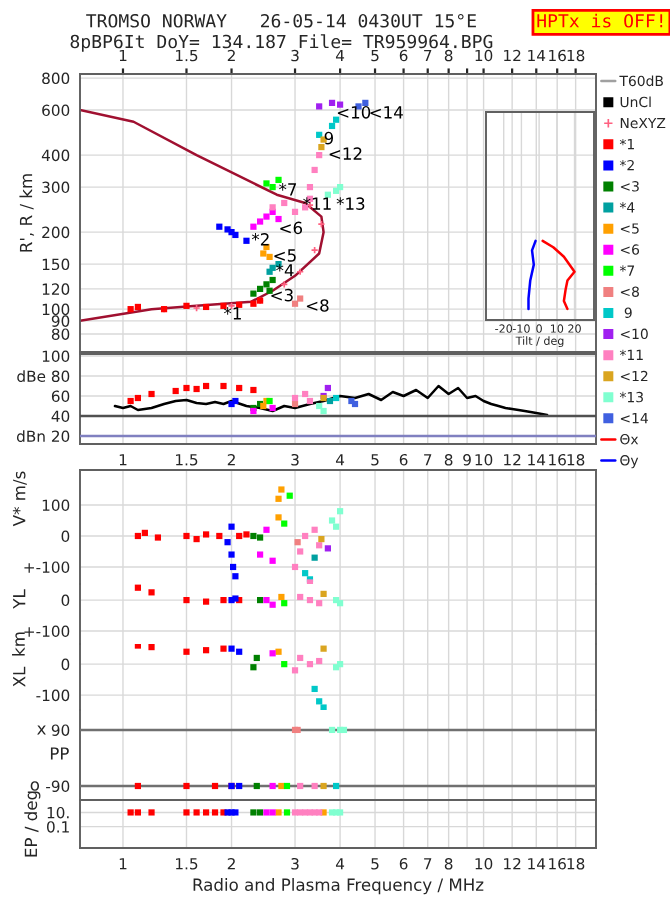  Describe the element at coordinates (386, 112) in the screenshot. I see `annotation: <14` at that location.